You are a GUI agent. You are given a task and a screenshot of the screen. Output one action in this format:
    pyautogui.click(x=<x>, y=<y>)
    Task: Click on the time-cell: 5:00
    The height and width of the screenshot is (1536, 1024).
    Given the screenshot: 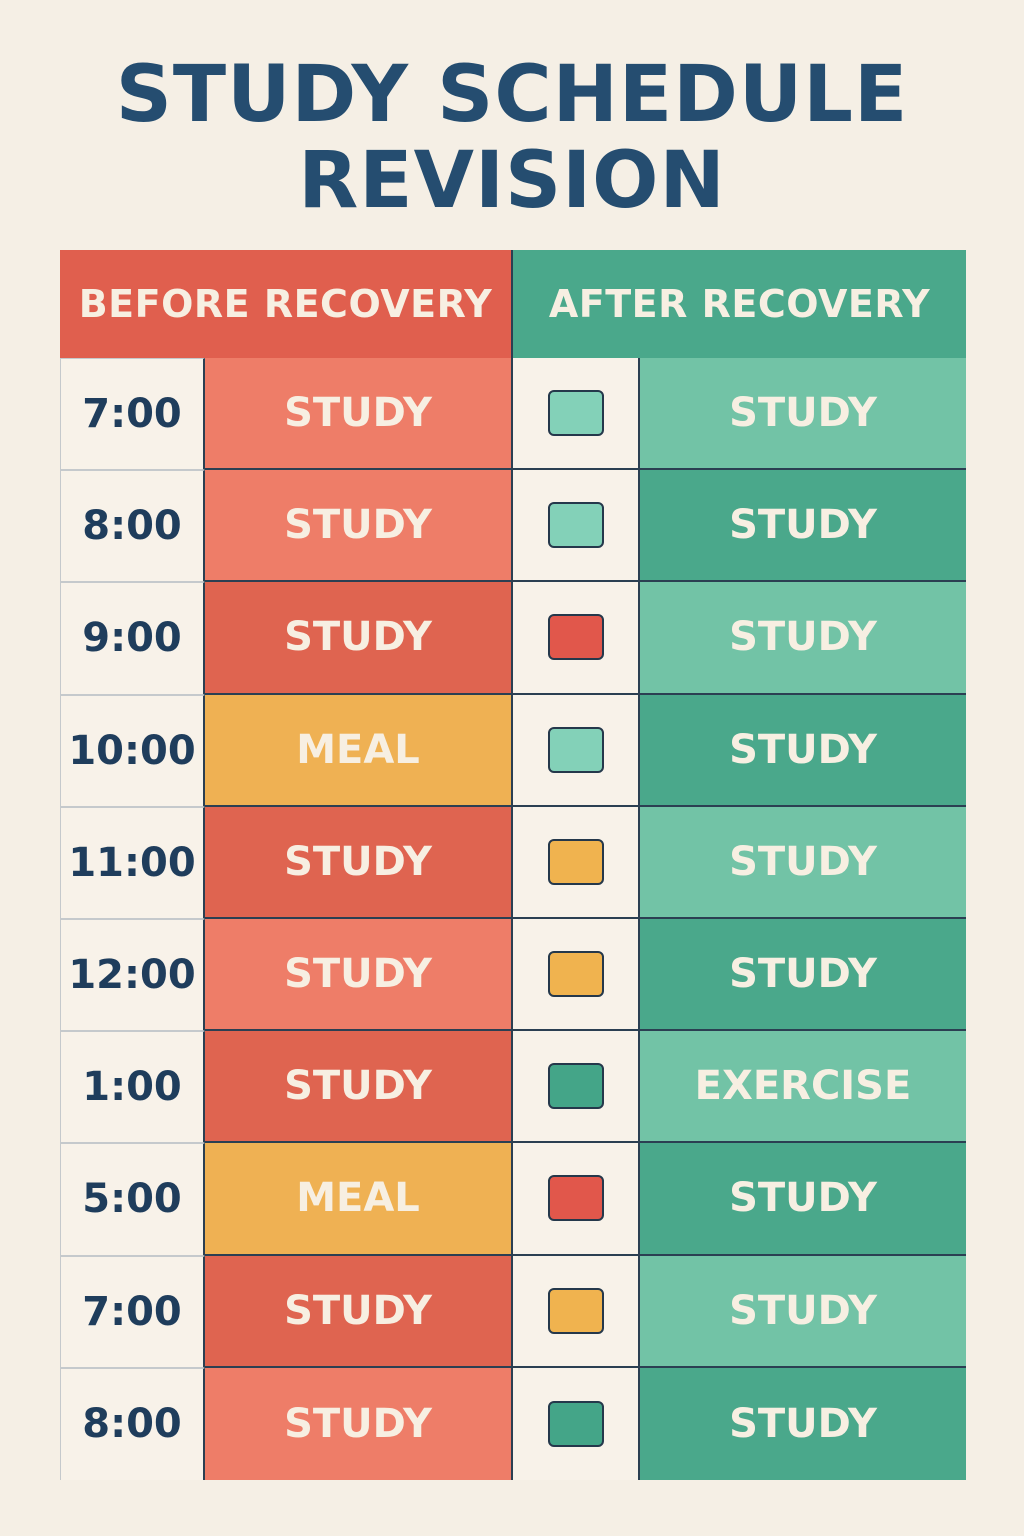 What is the action you would take?
    pyautogui.click(x=132, y=1199)
    